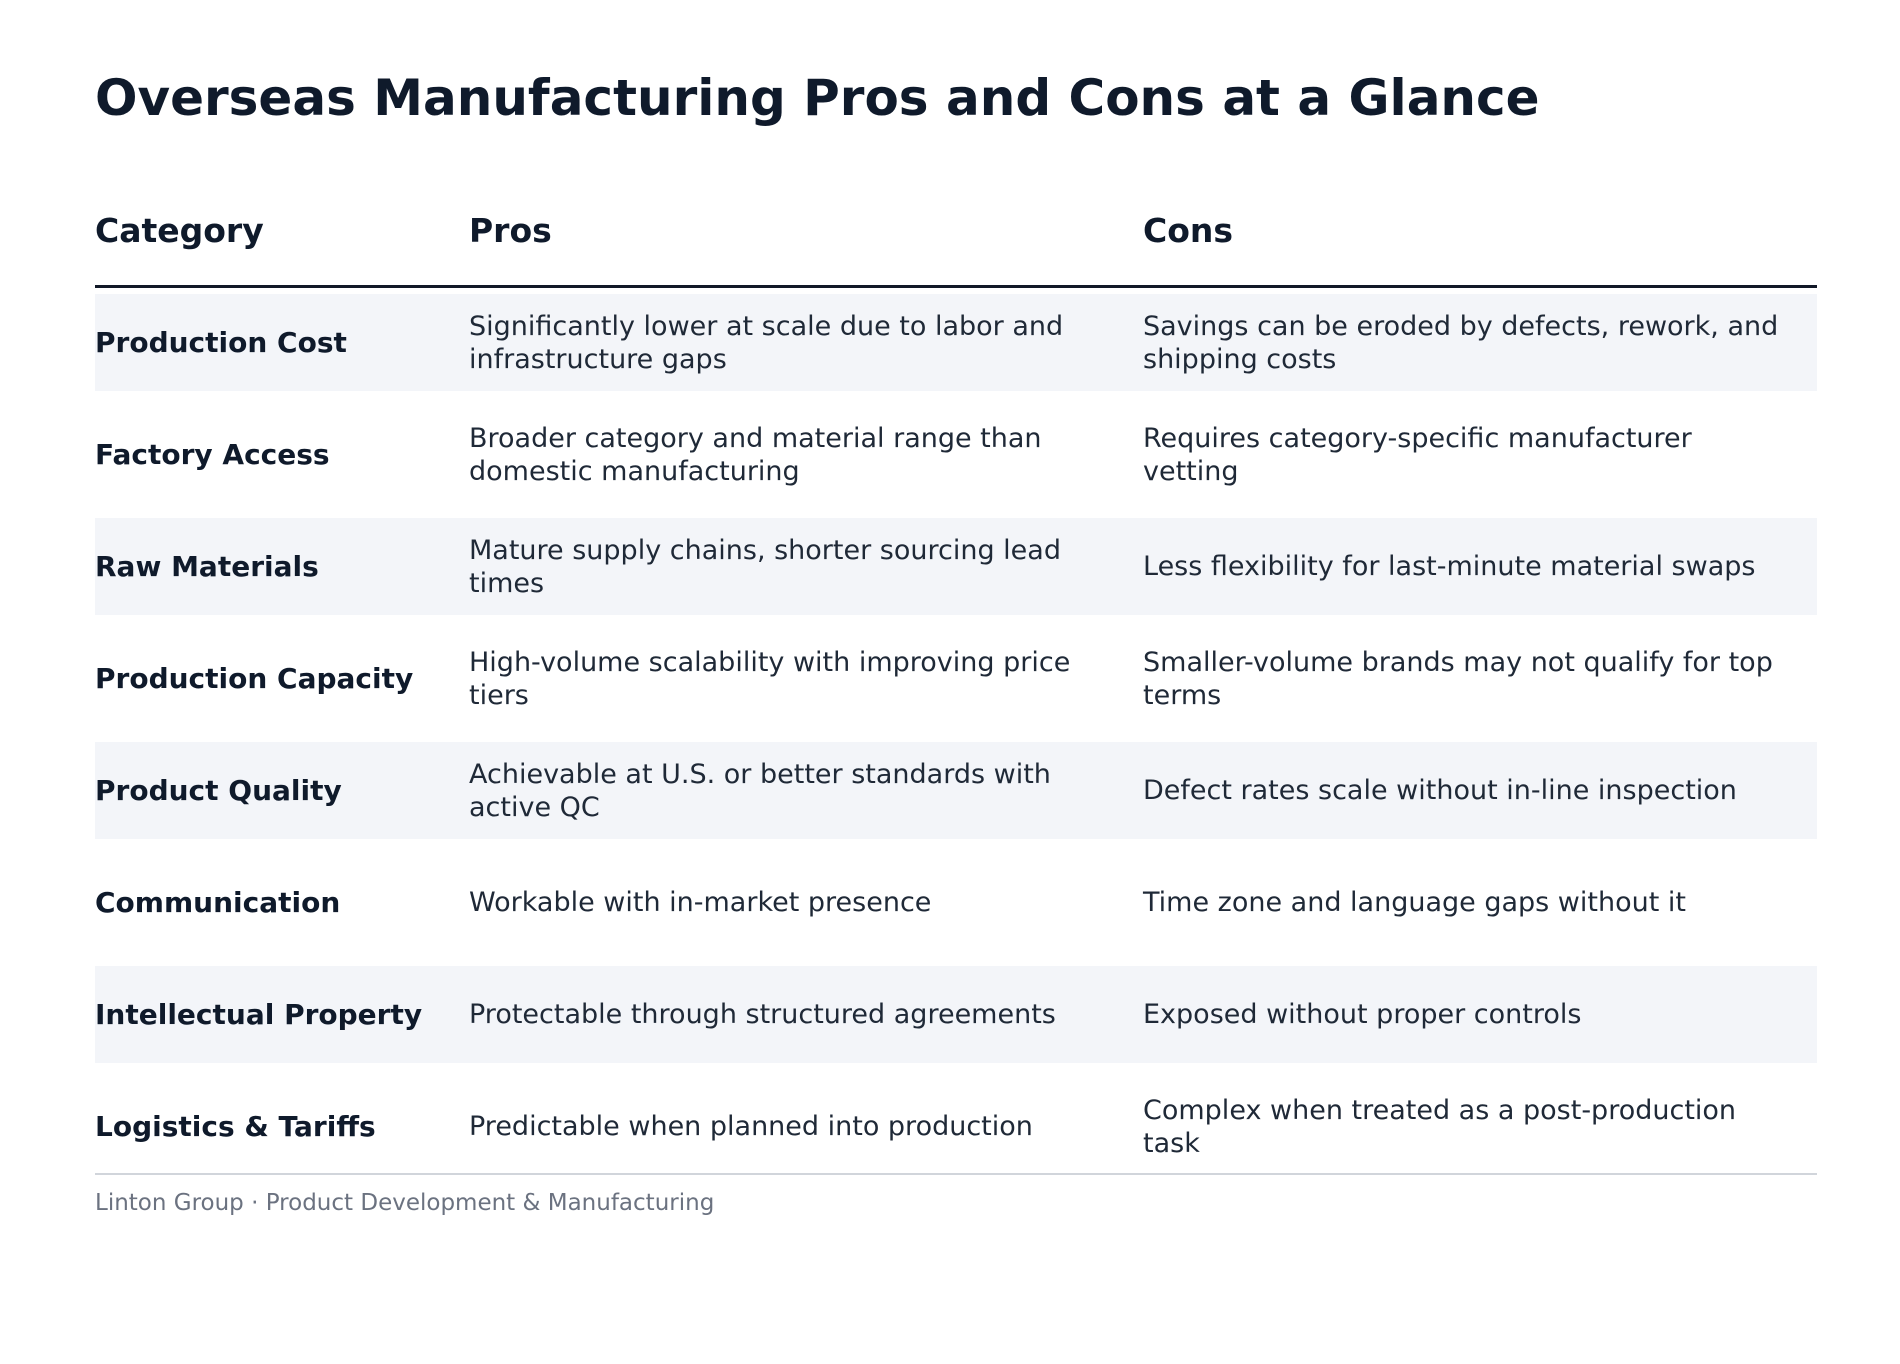  Describe the element at coordinates (510, 230) in the screenshot. I see `header-pros: Pros` at that location.